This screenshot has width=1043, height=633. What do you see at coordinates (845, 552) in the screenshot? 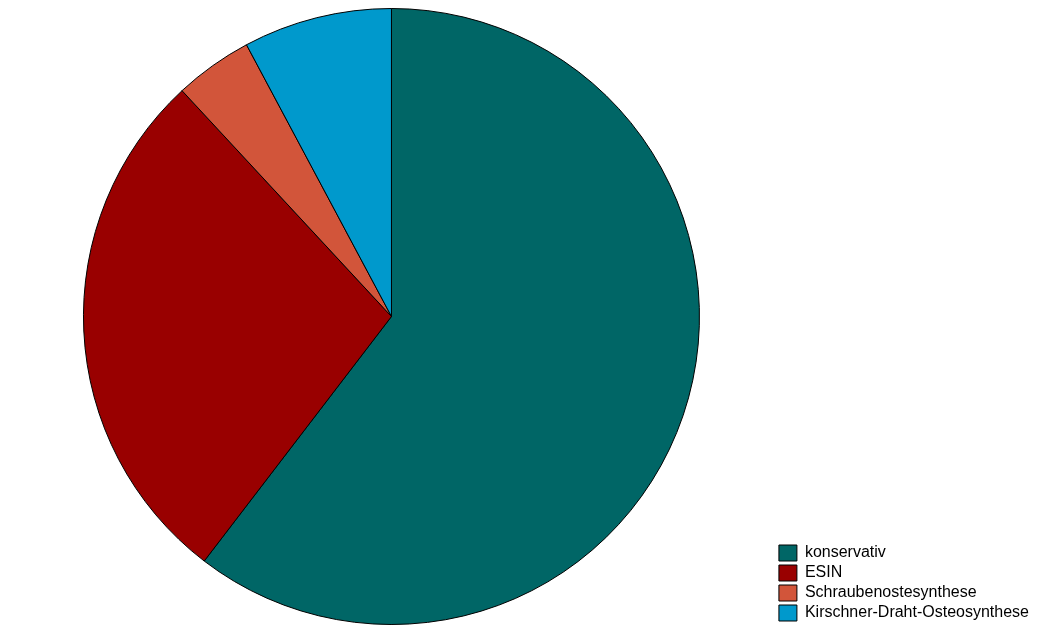
I see `legend-label: konservativ` at bounding box center [845, 552].